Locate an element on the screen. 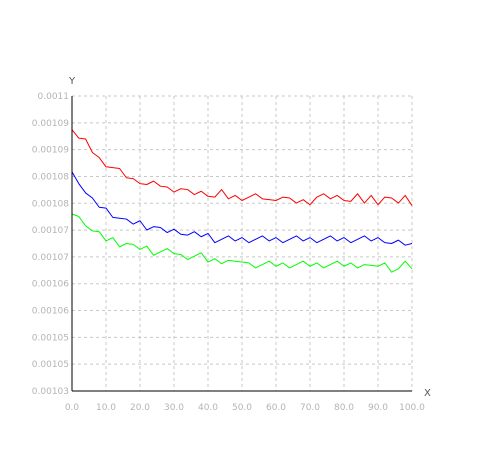 The width and height of the screenshot is (484, 455). x-tick-label: 60.0 is located at coordinates (276, 408).